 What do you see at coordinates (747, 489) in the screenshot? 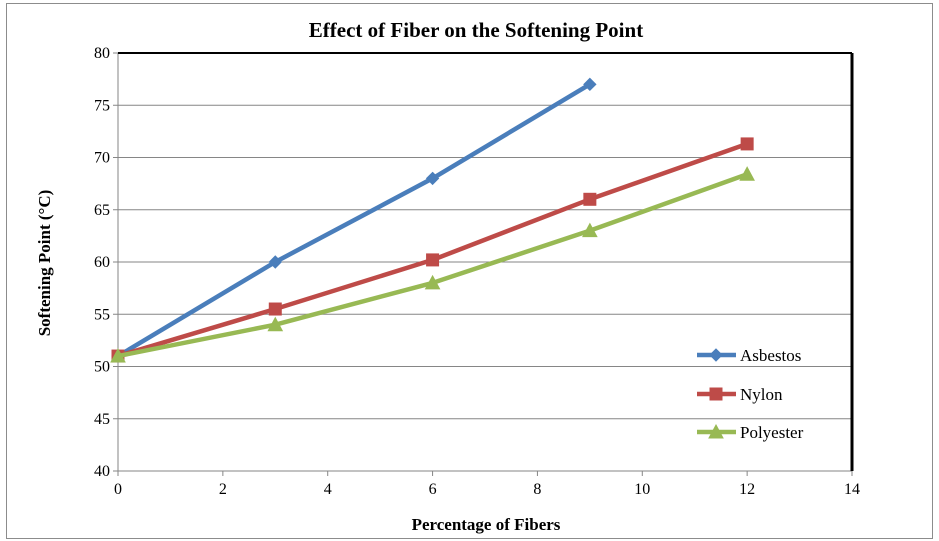
I see `x-tick-label: 12` at bounding box center [747, 489].